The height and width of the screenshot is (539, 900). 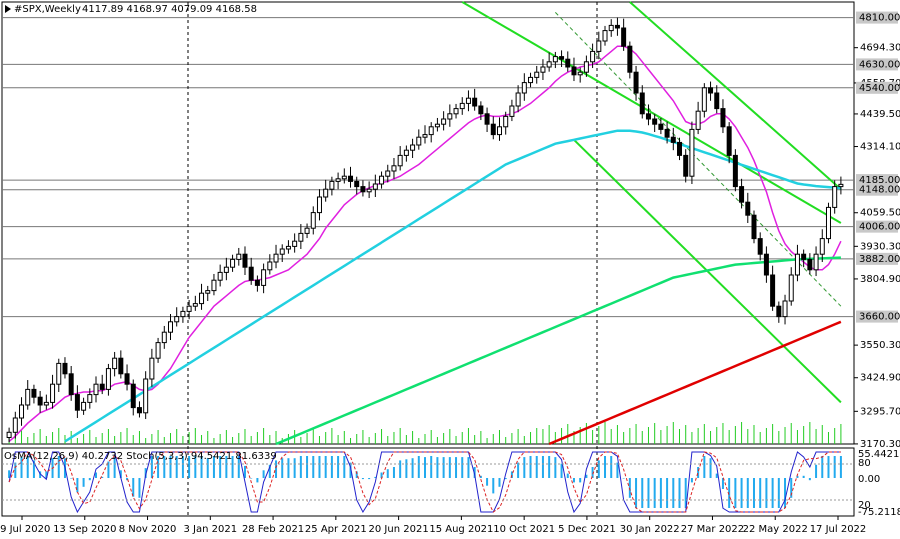 I want to click on oscillator-plot, so click(x=428, y=482).